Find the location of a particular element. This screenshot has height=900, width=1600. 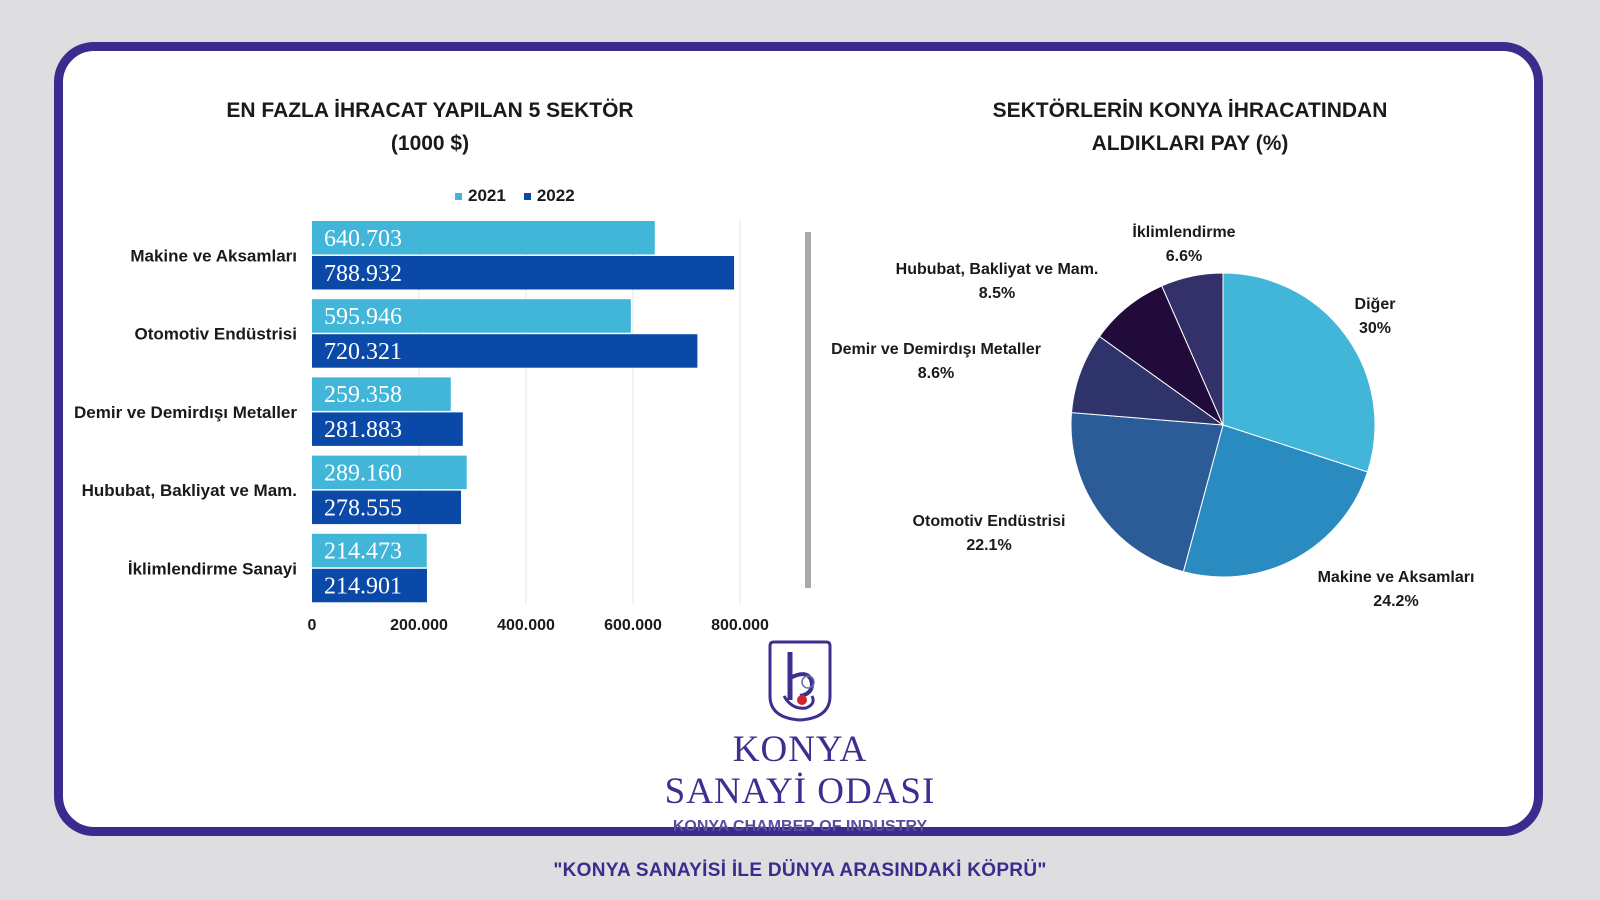

pie-label-hububat: Hububat, Bakliyat ve Mam. 8.5% is located at coordinates (997, 282).